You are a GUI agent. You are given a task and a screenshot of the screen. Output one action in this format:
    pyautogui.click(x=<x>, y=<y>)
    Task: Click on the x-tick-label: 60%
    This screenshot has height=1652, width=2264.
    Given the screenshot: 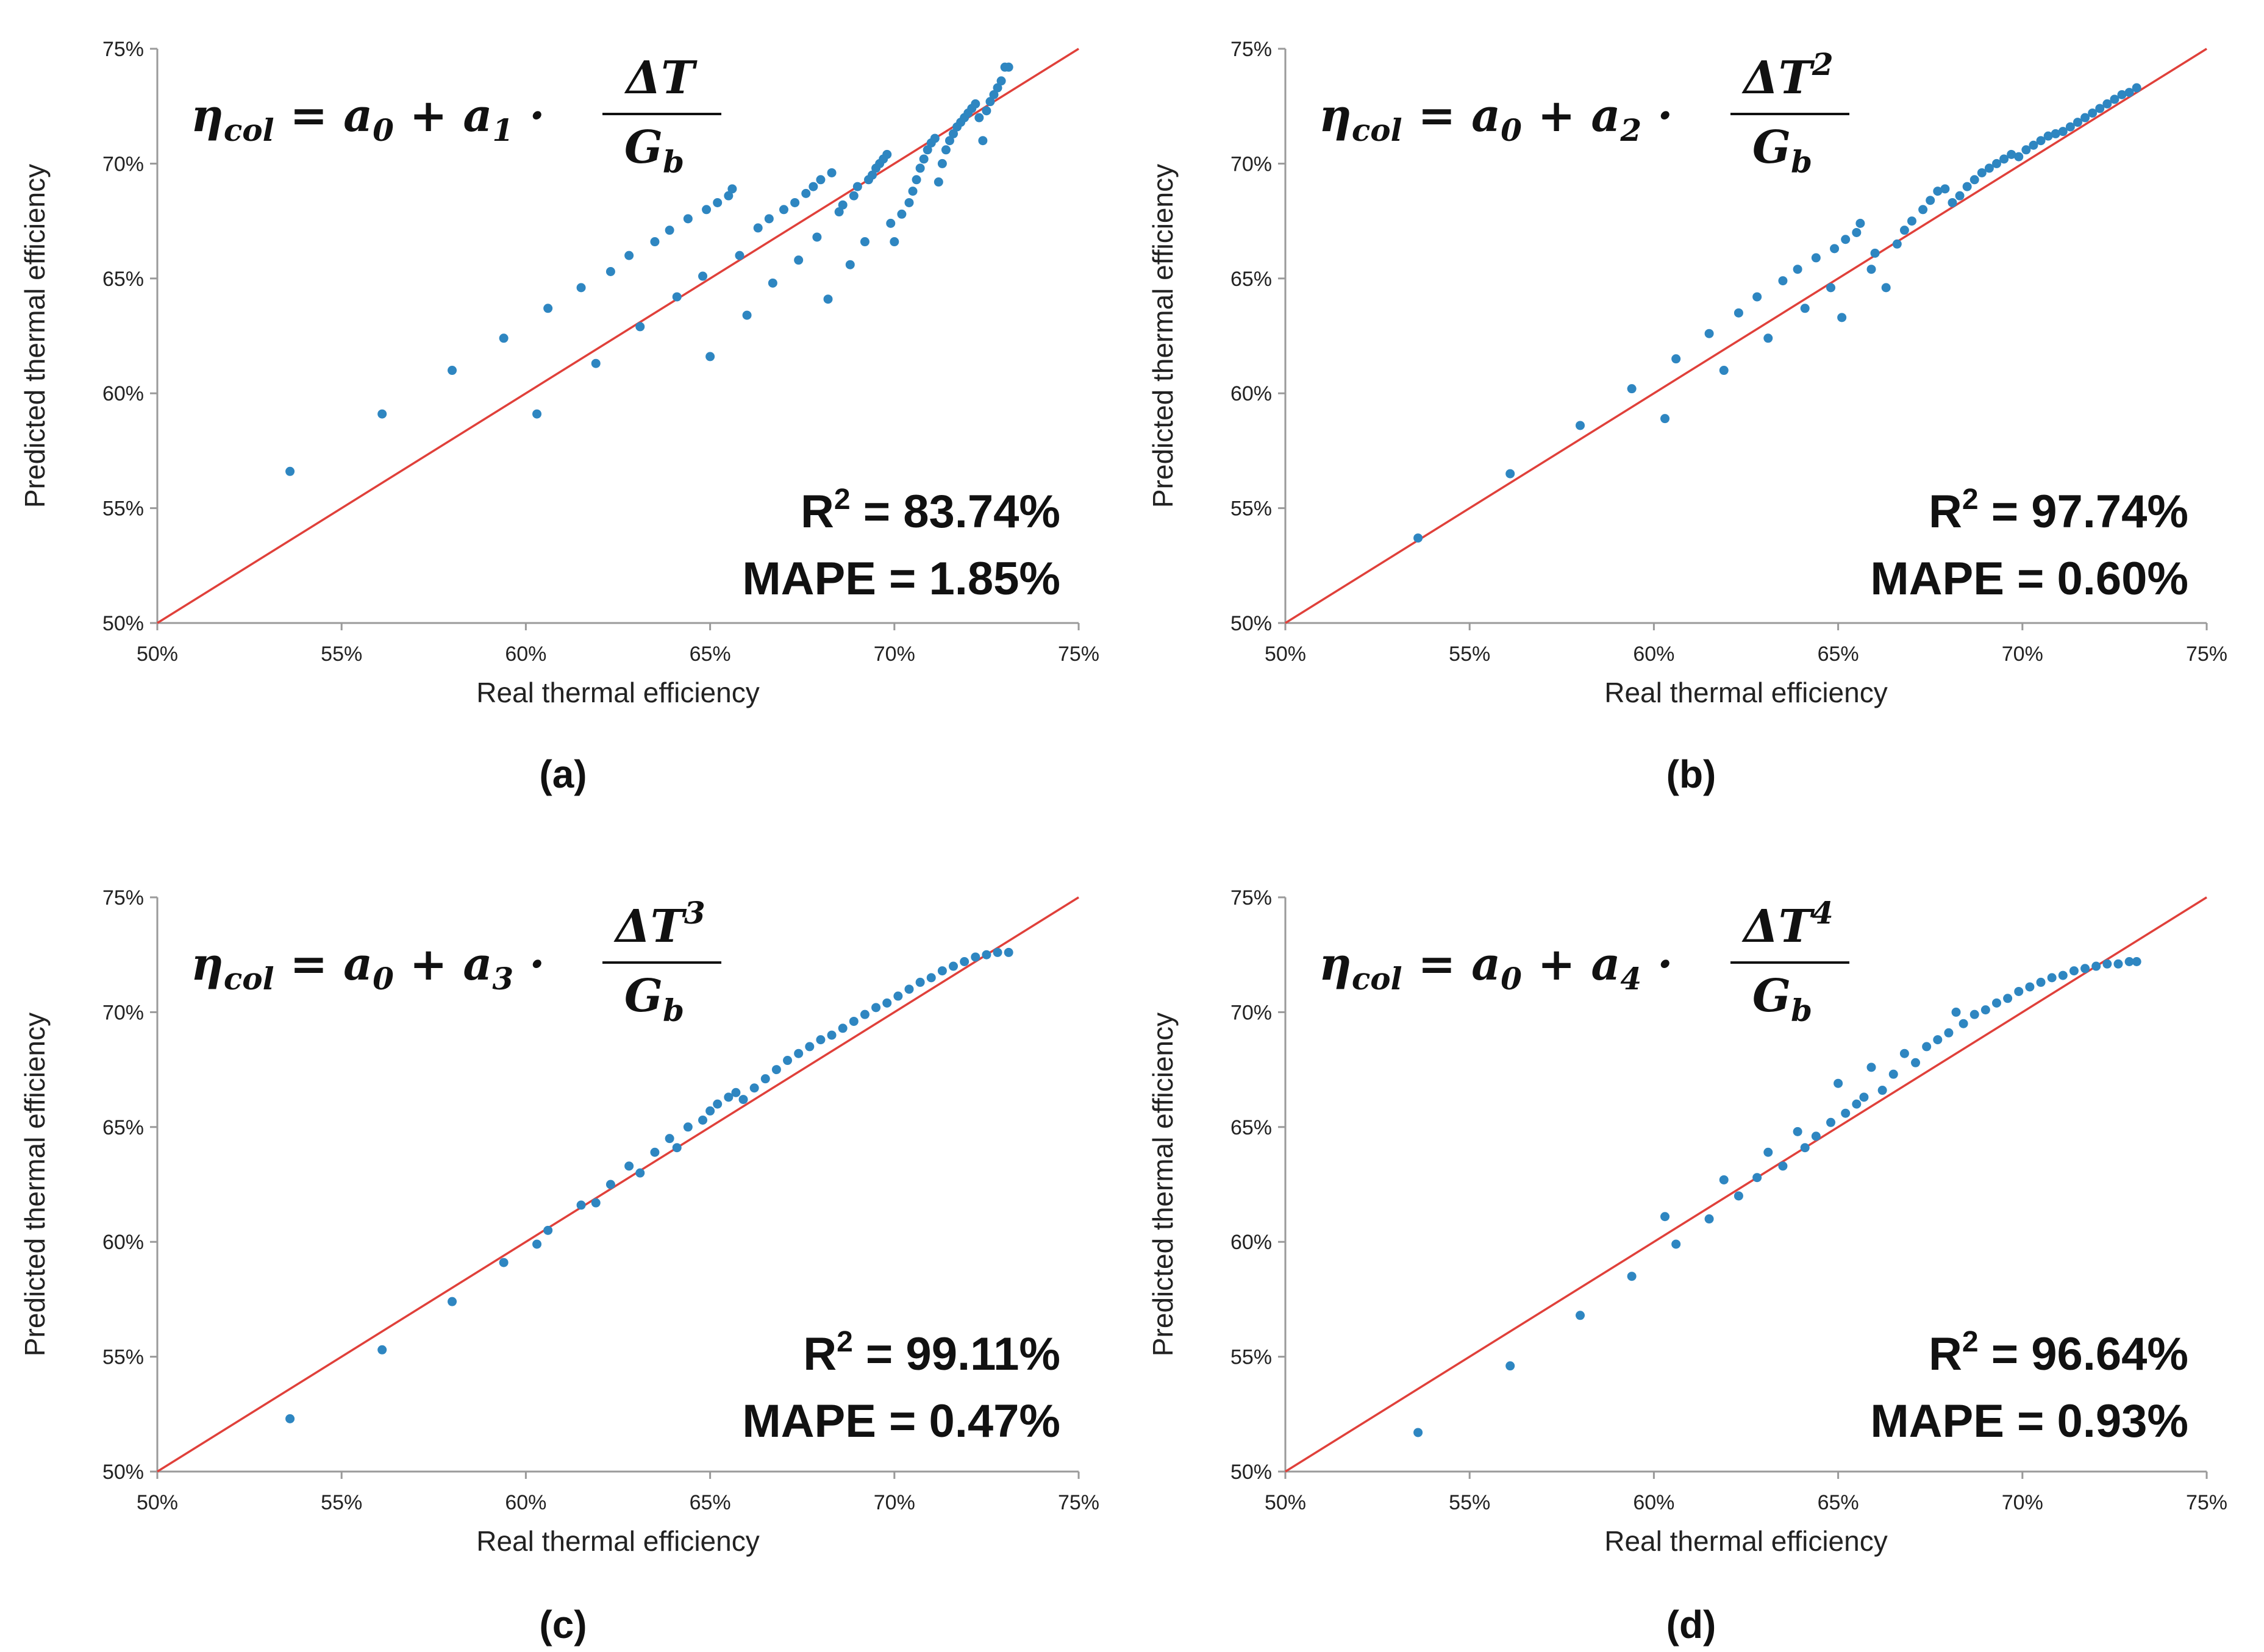 What is the action you would take?
    pyautogui.click(x=1654, y=654)
    